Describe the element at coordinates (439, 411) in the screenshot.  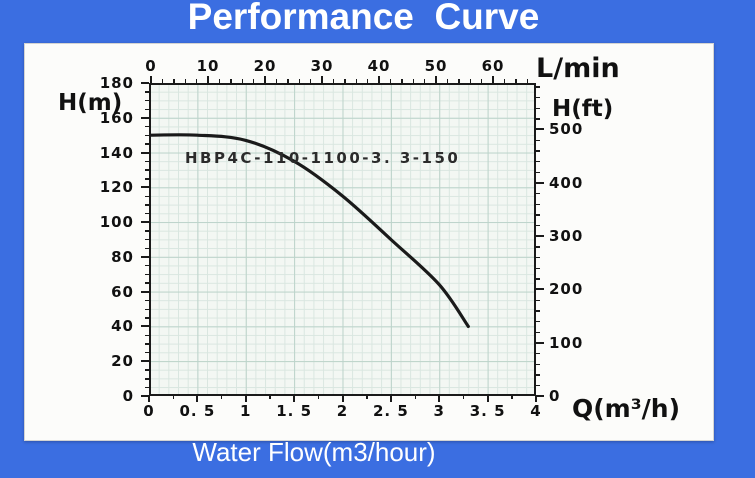
I see `bottom-axis-tick-label: 3` at that location.